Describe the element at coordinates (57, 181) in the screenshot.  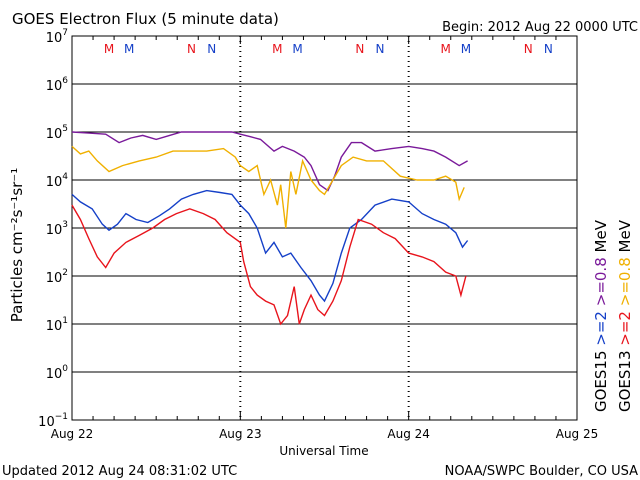
I see `y-tick-label: 10⁴` at that location.